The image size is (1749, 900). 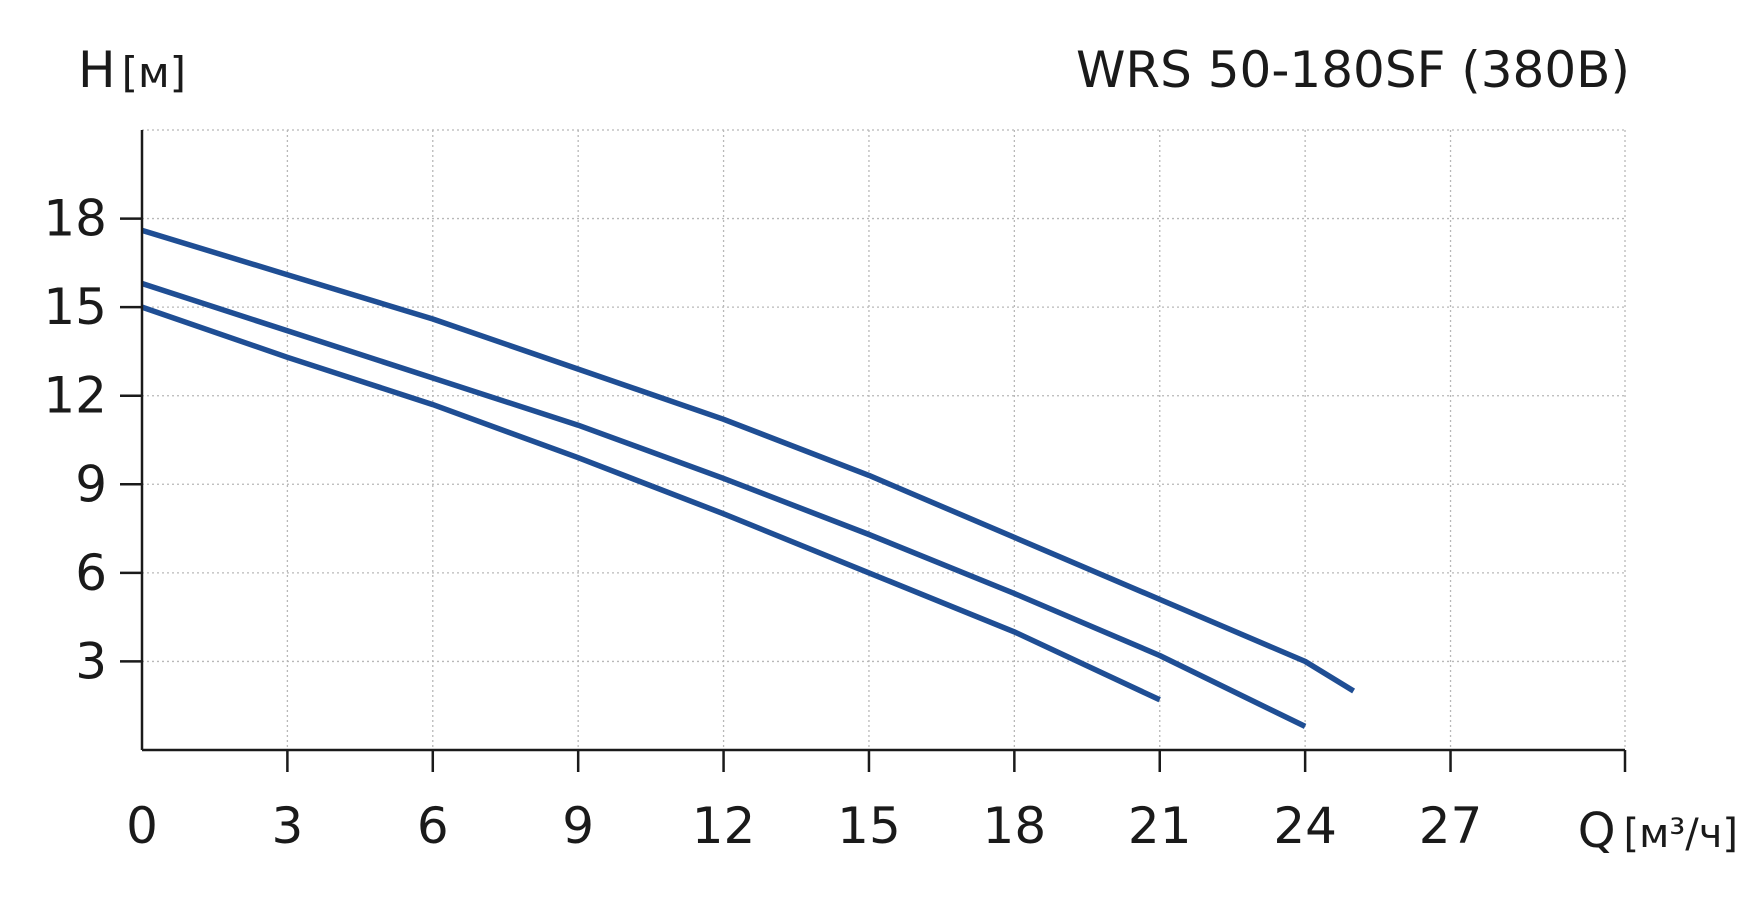 I want to click on x-axis-symbol: Q, so click(x=1597, y=831).